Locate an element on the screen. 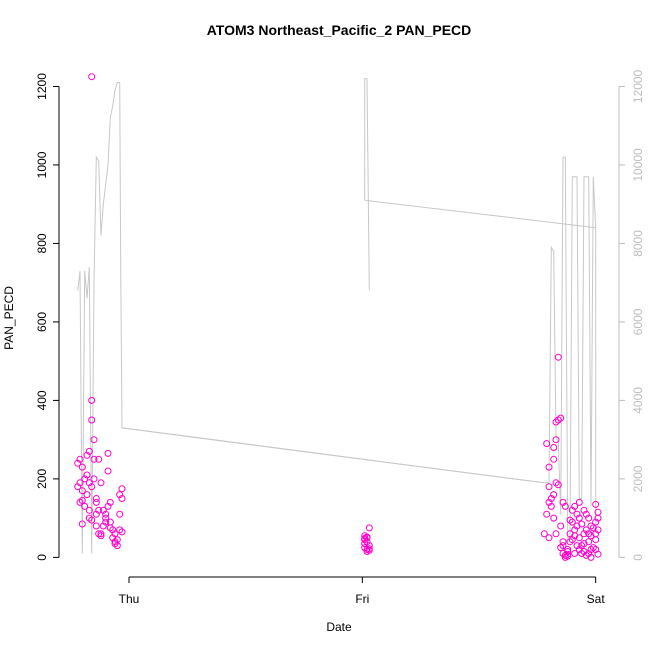  y2-tick-label-4: 8000 is located at coordinates (638, 243).